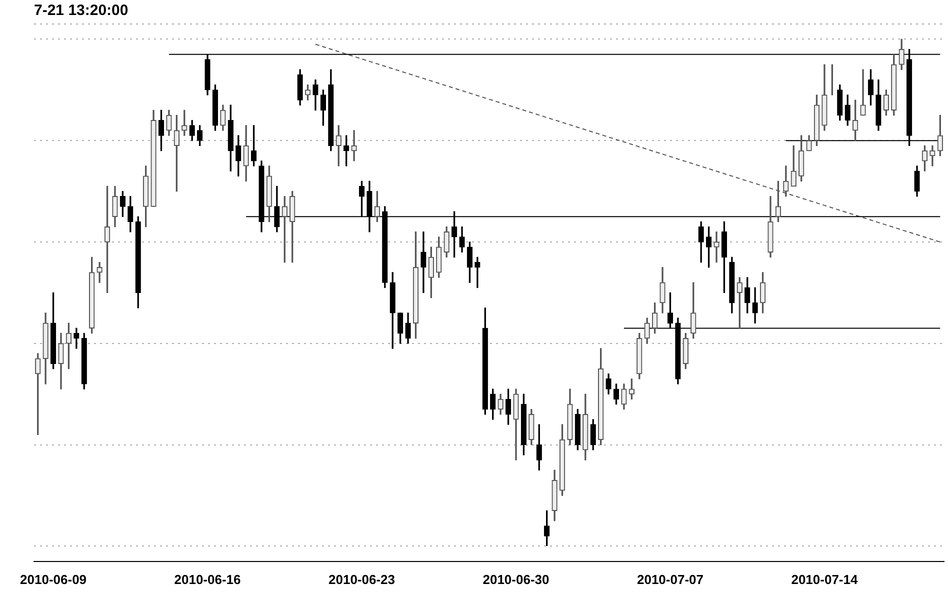 This screenshot has width=948, height=593. Describe the element at coordinates (362, 579) in the screenshot. I see `x-tick-label: 2010-06-23` at that location.